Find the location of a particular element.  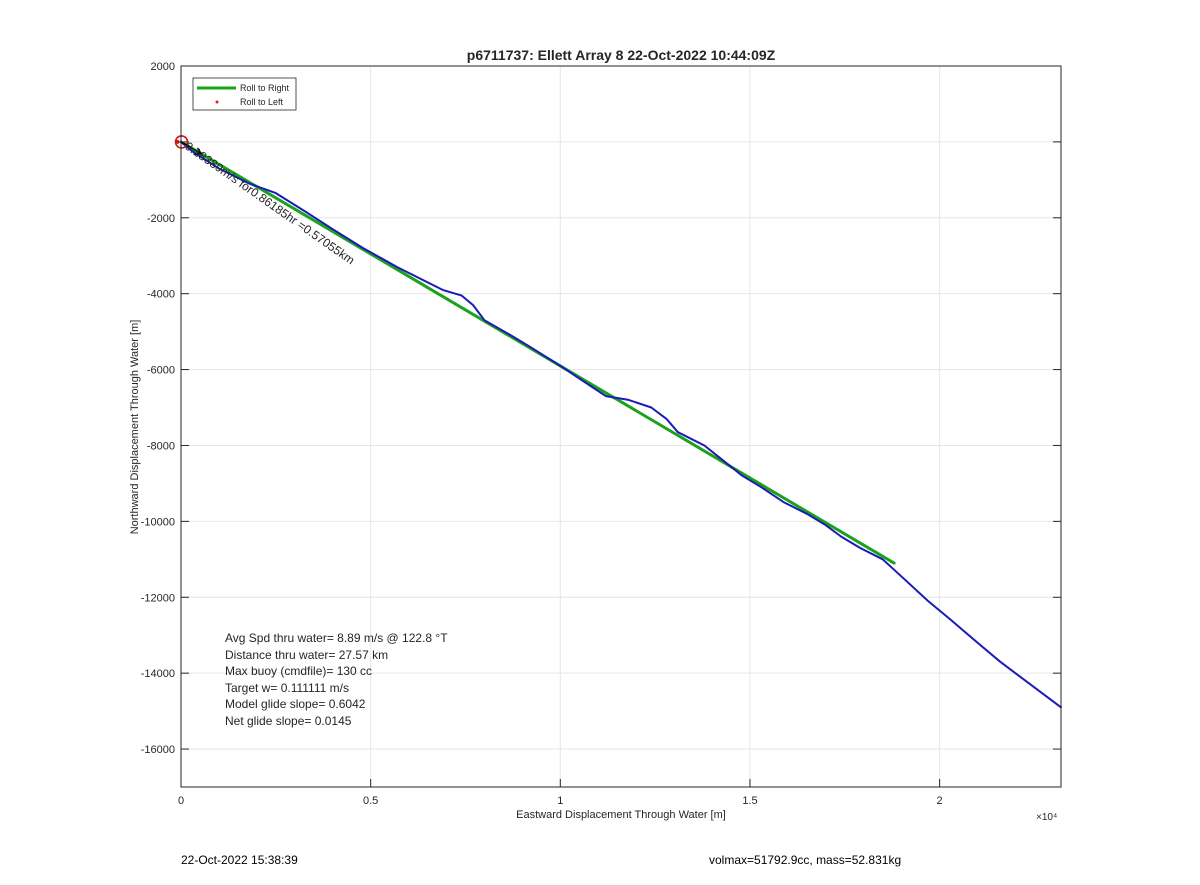

legend: Roll to Right Roll to Left is located at coordinates (244, 94).